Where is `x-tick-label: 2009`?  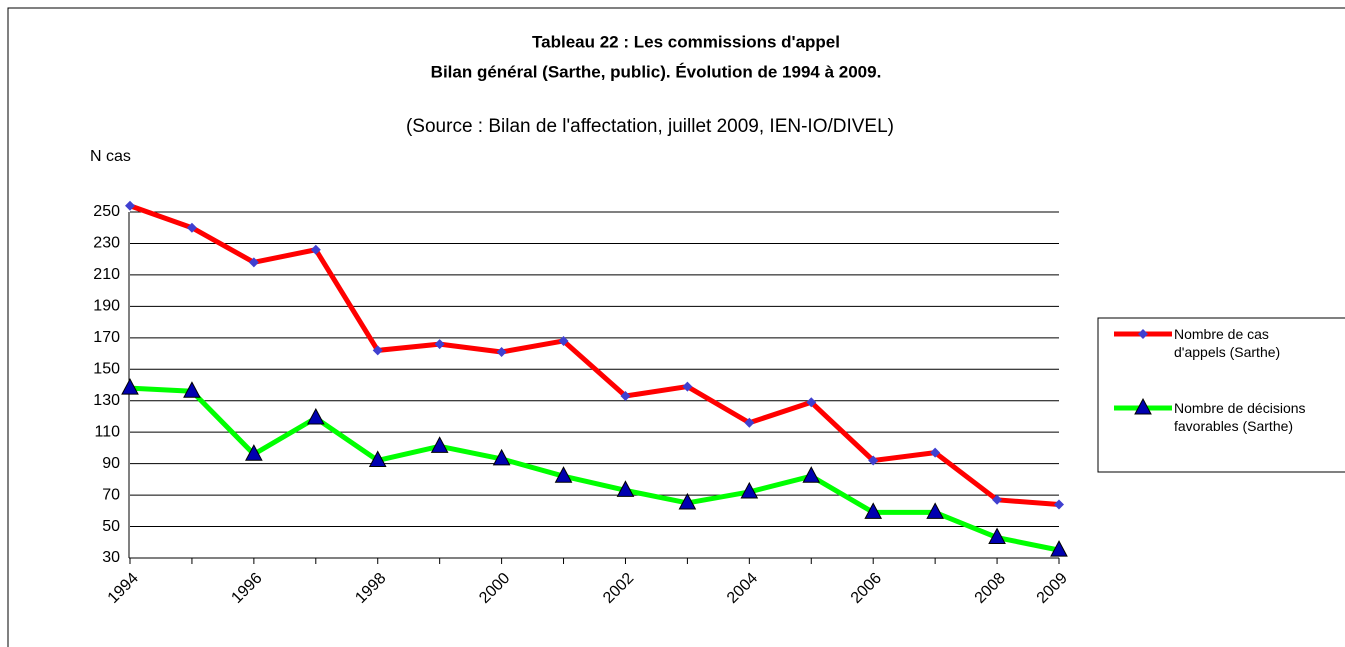
x-tick-label: 2009 is located at coordinates (1052, 588).